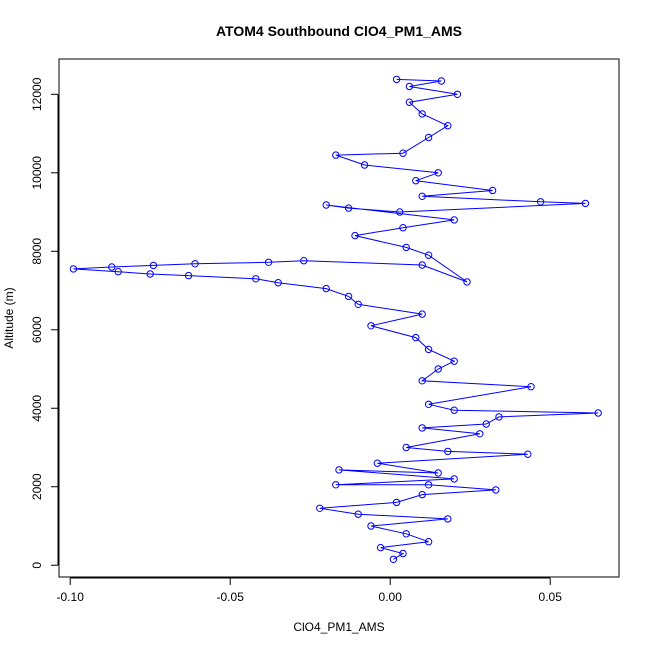 The height and width of the screenshot is (650, 650). I want to click on y-tick-label: 4000, so click(37, 408).